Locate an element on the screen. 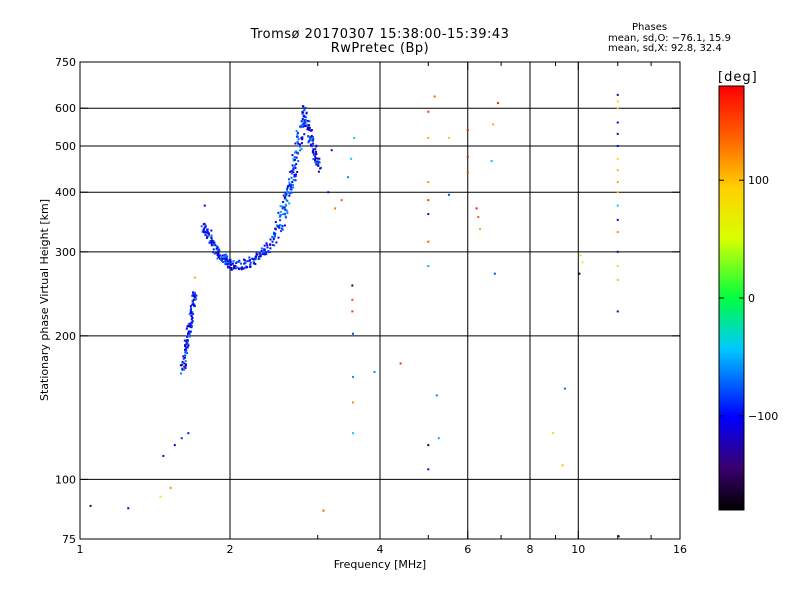 The height and width of the screenshot is (600, 800). x-tick-label: 2 is located at coordinates (230, 549).